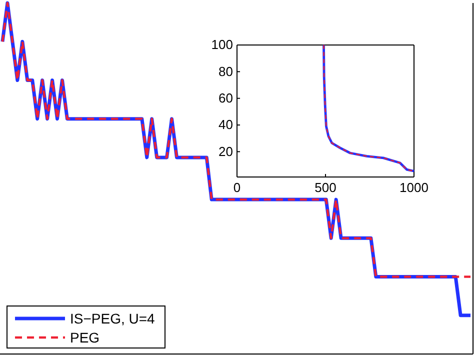 The width and height of the screenshot is (474, 355). What do you see at coordinates (113, 318) in the screenshot?
I see `legend-label: IS−PEG, U=4` at bounding box center [113, 318].